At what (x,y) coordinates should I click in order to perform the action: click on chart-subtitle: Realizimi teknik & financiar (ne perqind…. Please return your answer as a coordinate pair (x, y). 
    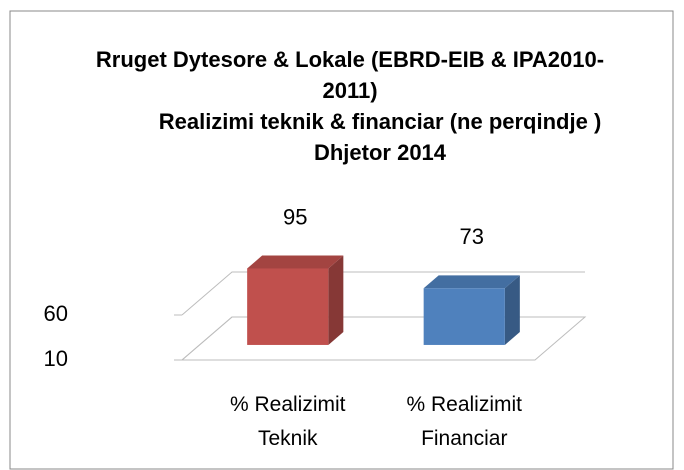
    Looking at the image, I should click on (380, 137).